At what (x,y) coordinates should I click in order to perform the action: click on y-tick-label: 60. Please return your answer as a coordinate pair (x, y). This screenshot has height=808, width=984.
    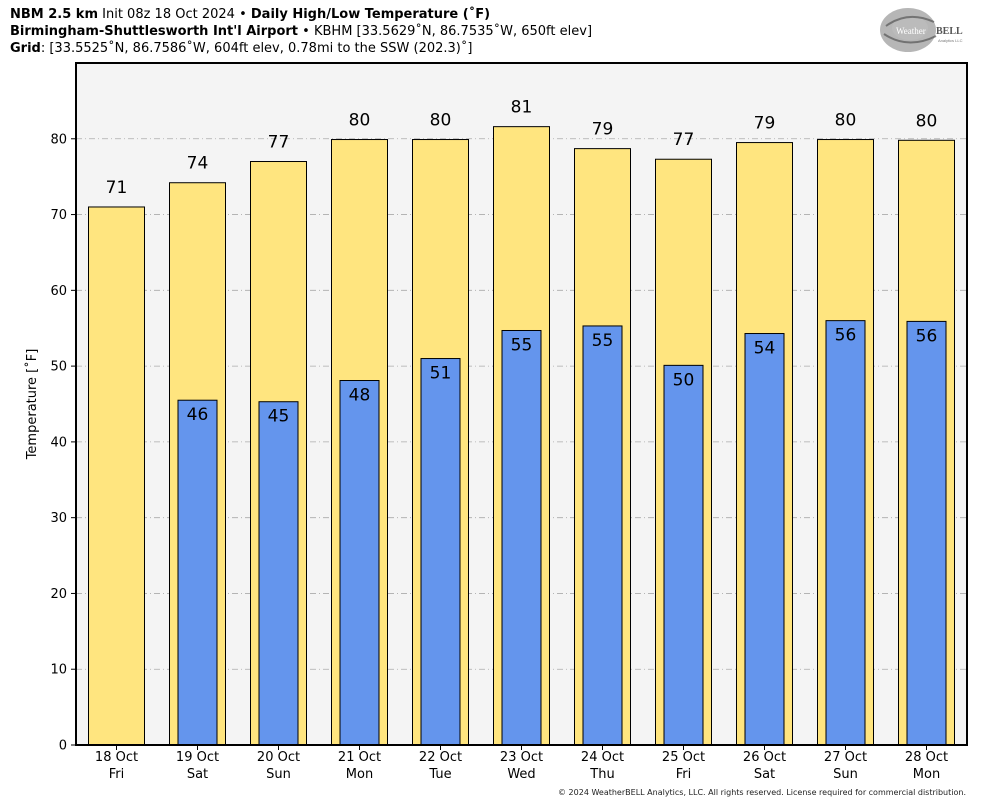
    Looking at the image, I should click on (58, 291).